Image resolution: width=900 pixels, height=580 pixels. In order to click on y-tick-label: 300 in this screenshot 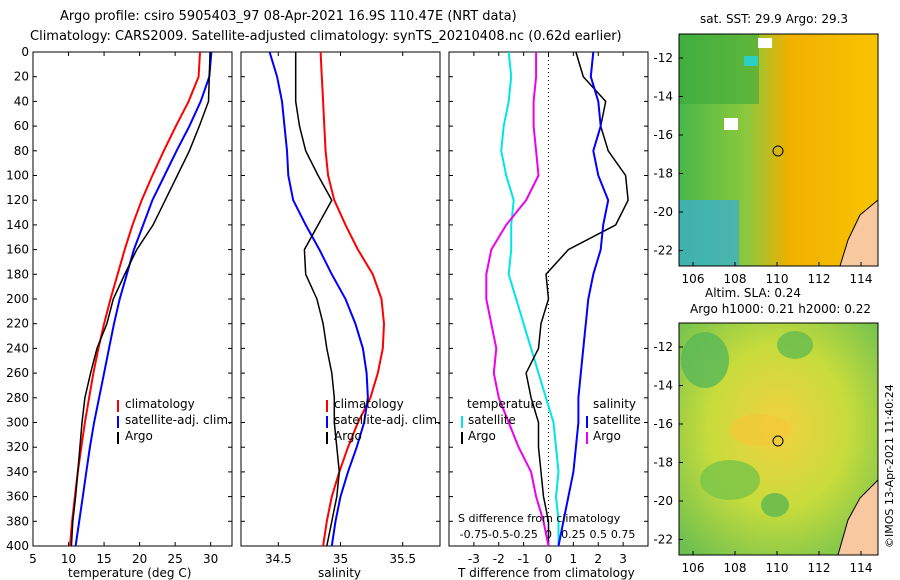, I will do `click(17, 423)`.